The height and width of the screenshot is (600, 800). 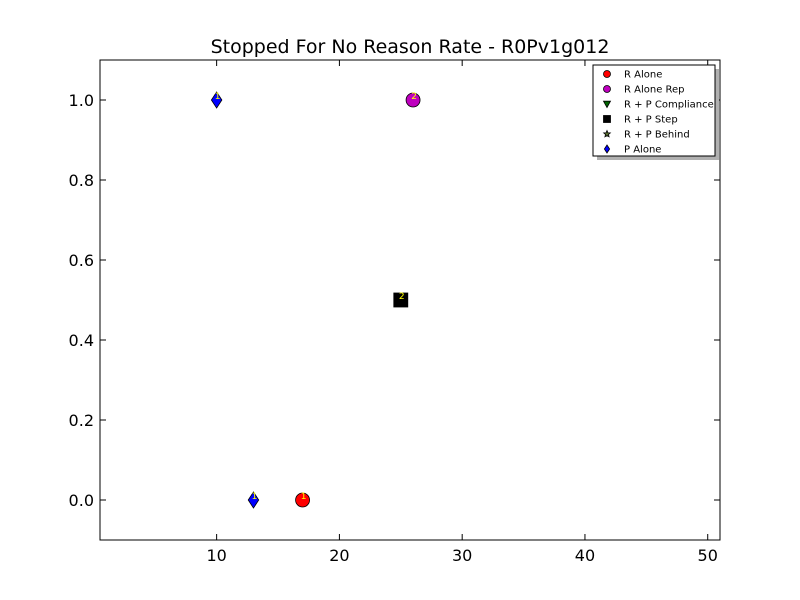 What do you see at coordinates (651, 120) in the screenshot?
I see `legend-label: R + P Step` at bounding box center [651, 120].